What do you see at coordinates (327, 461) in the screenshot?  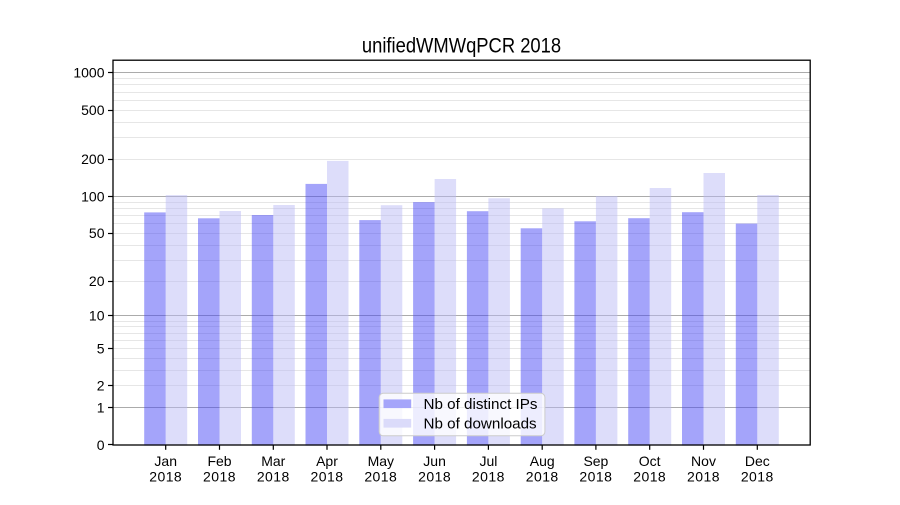 I see `svg-text: Apr` at bounding box center [327, 461].